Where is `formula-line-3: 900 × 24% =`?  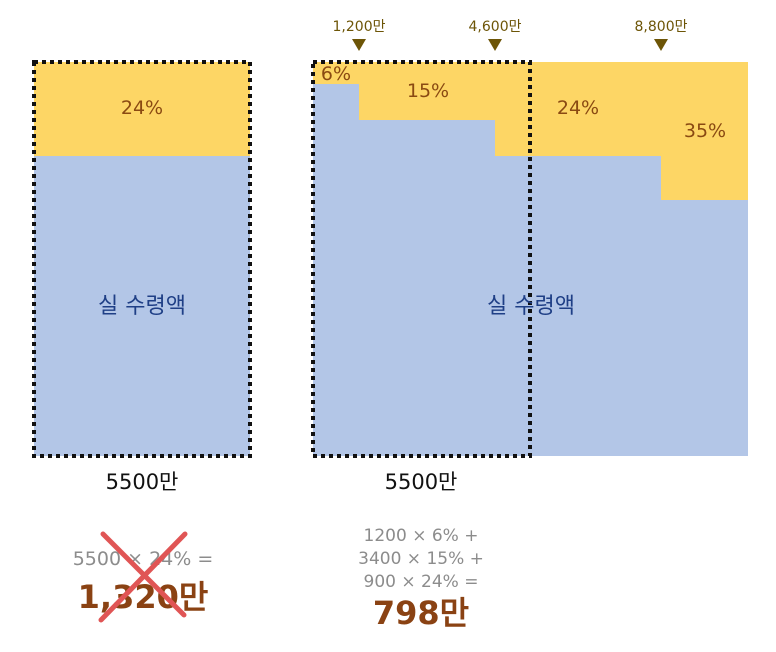 formula-line-3: 900 × 24% = is located at coordinates (421, 582).